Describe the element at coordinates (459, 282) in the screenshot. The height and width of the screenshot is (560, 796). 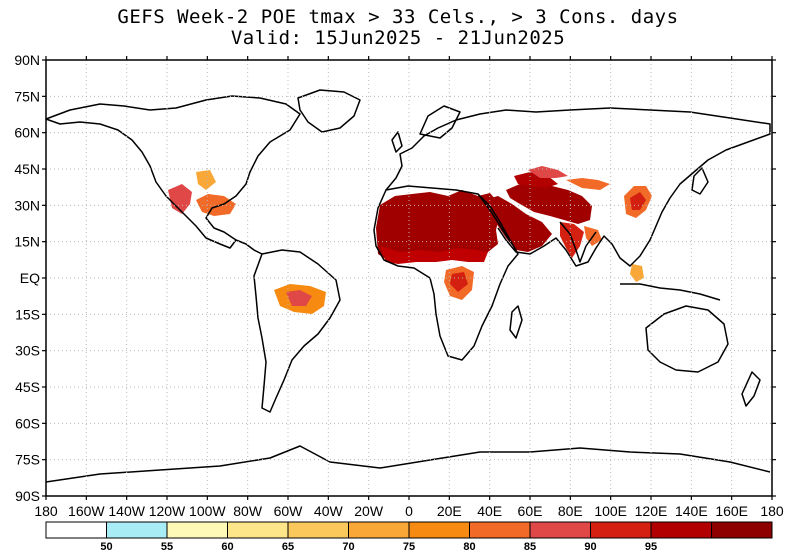
I see `region-central-africa-core` at that location.